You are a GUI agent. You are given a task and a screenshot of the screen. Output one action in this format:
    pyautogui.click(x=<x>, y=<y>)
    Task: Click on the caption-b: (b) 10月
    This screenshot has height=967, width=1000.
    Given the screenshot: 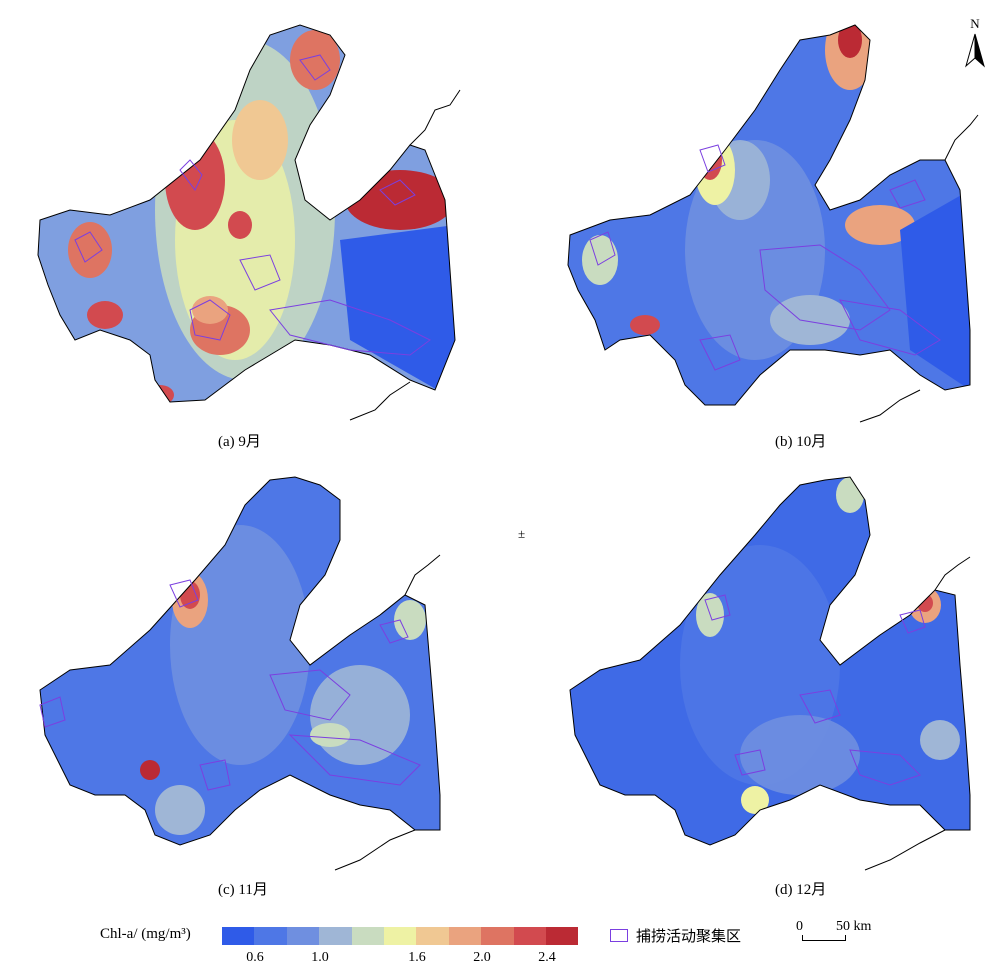 What is the action you would take?
    pyautogui.click(x=801, y=442)
    